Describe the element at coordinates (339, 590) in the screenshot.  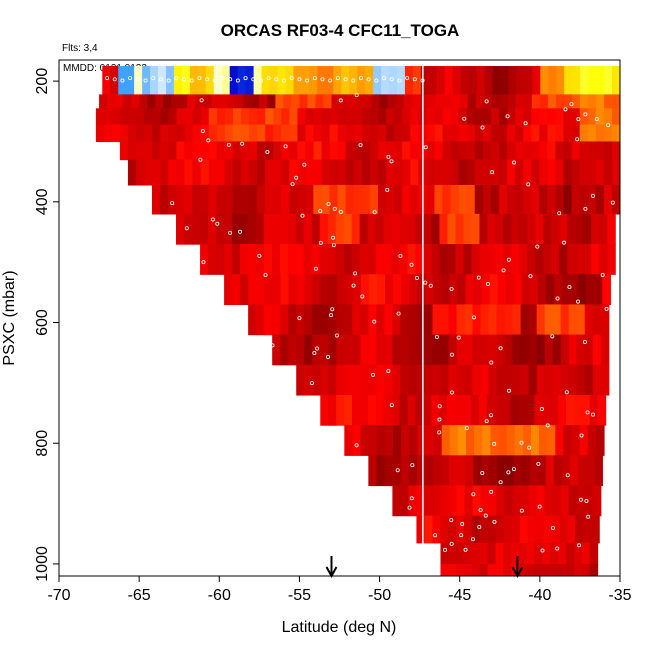
I see `x-axis: -70 -65 -60 -55 -50 -45 -40 -35` at that location.